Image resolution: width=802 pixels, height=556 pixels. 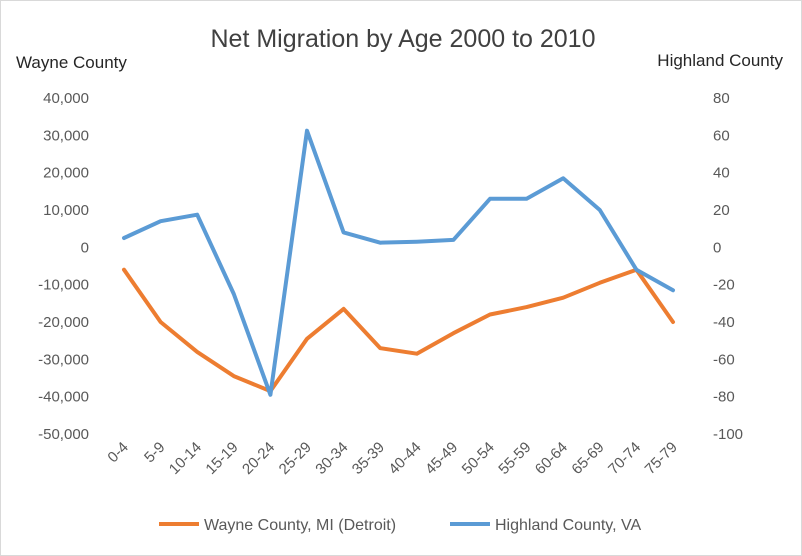 I want to click on x-tick-label: 30-34, so click(x=331, y=458).